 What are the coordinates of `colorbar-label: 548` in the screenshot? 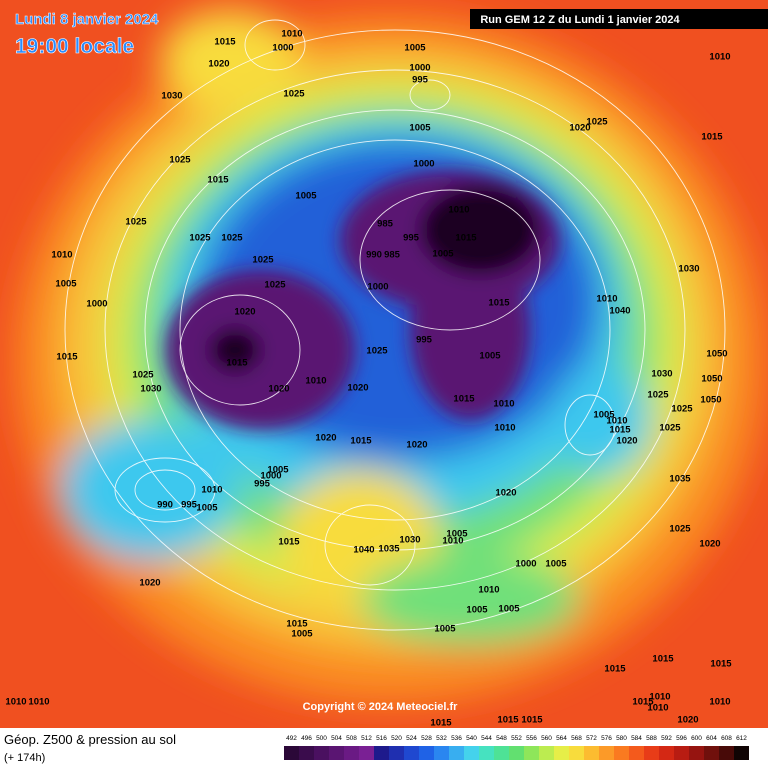 It's located at (501, 738).